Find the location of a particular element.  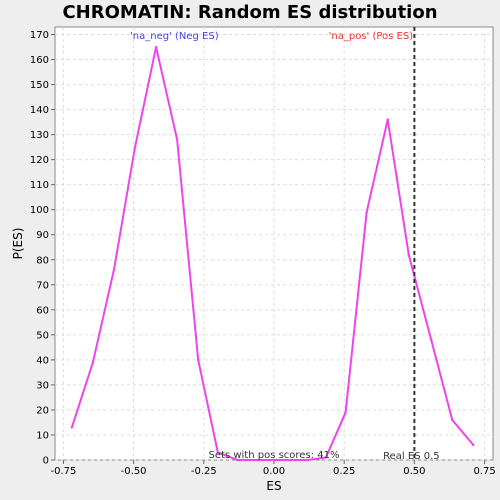

x-tick-label: 0.00 is located at coordinates (274, 471).